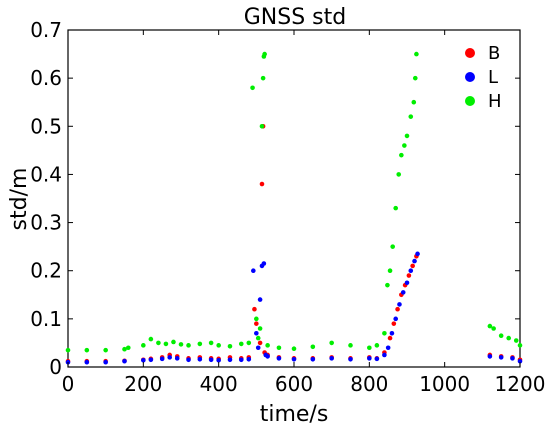 Image resolution: width=550 pixels, height=433 pixels. I want to click on x-tick-label-6: 1200, so click(520, 384).